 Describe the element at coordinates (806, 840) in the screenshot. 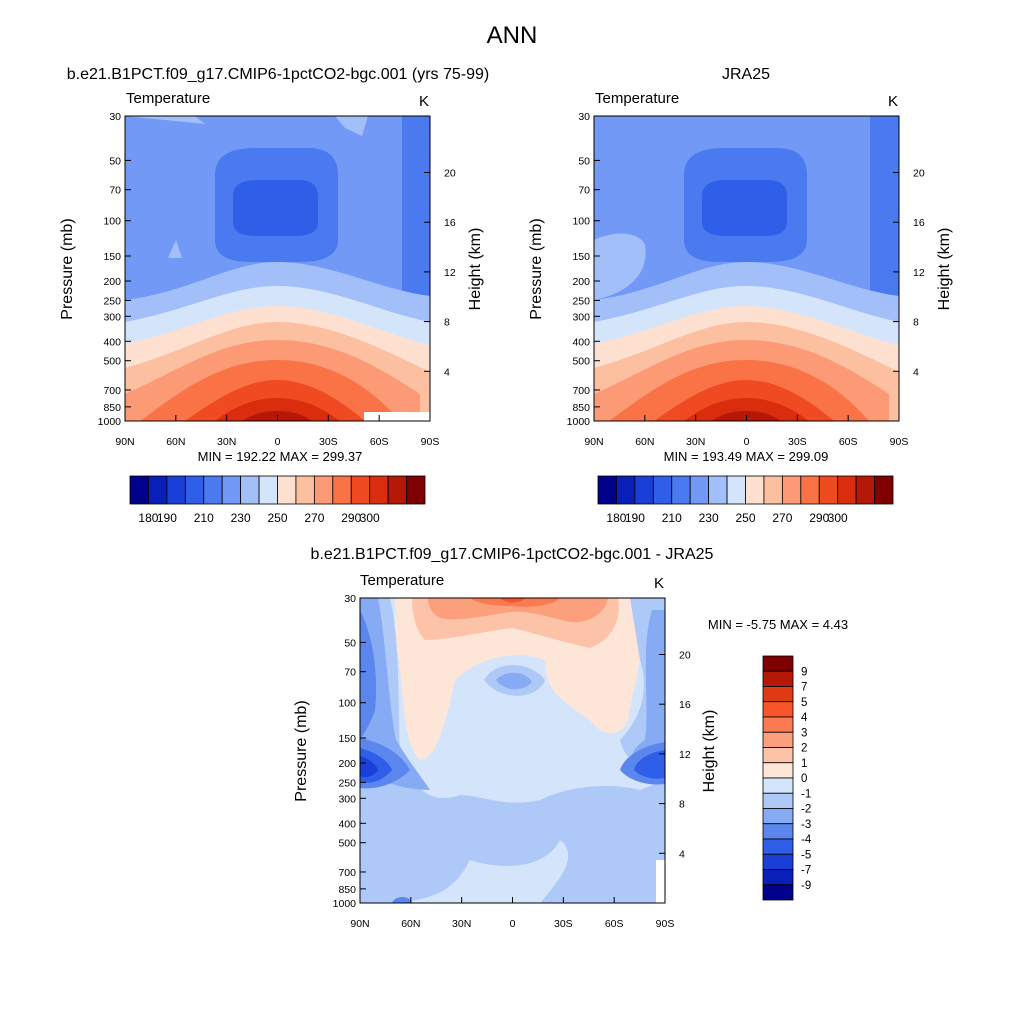

I see `colorbar-tick-label: -4` at that location.